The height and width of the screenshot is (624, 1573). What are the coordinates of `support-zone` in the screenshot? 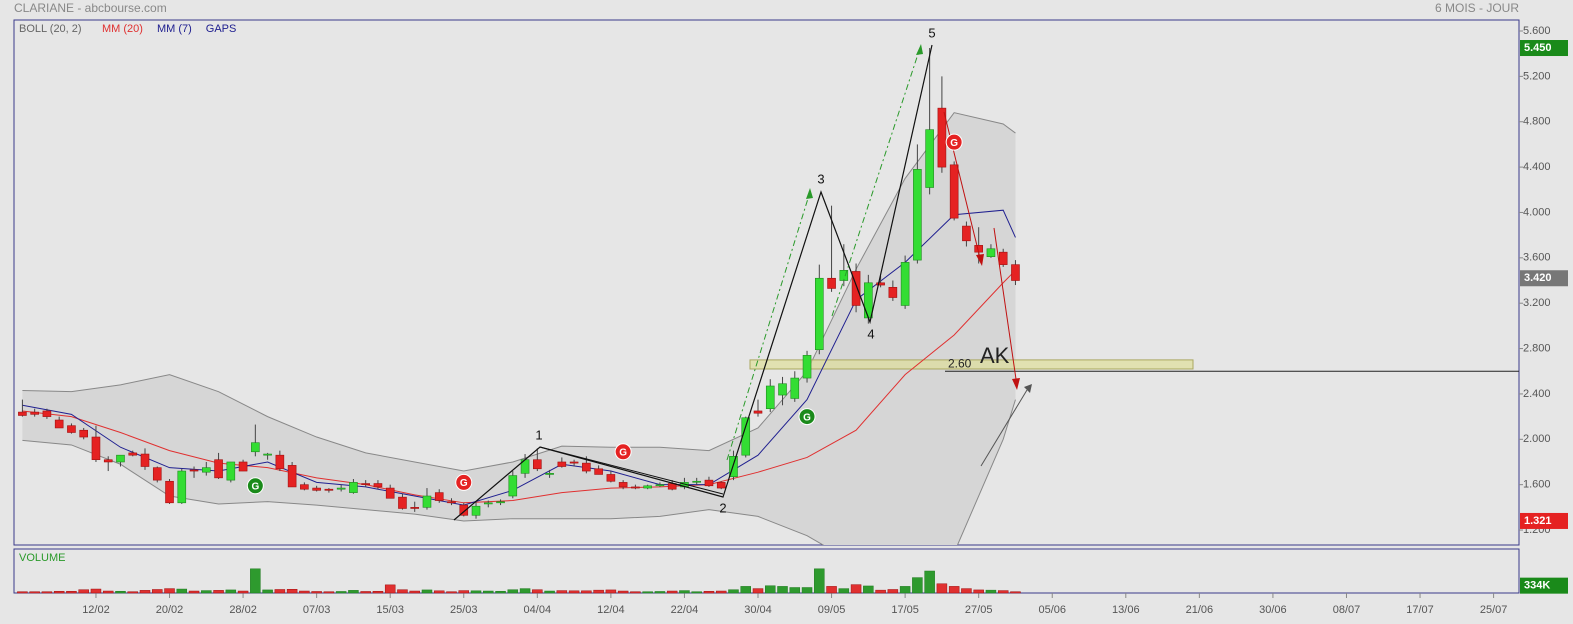 It's located at (971, 364).